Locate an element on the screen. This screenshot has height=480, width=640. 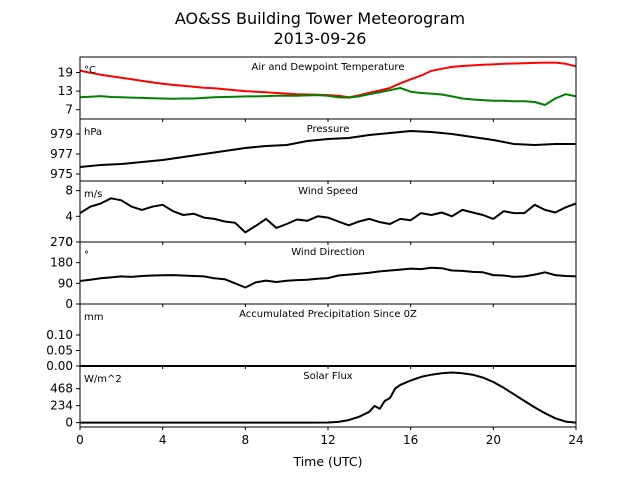
panel-2-ytick-label-2: 8 is located at coordinates (69, 191).